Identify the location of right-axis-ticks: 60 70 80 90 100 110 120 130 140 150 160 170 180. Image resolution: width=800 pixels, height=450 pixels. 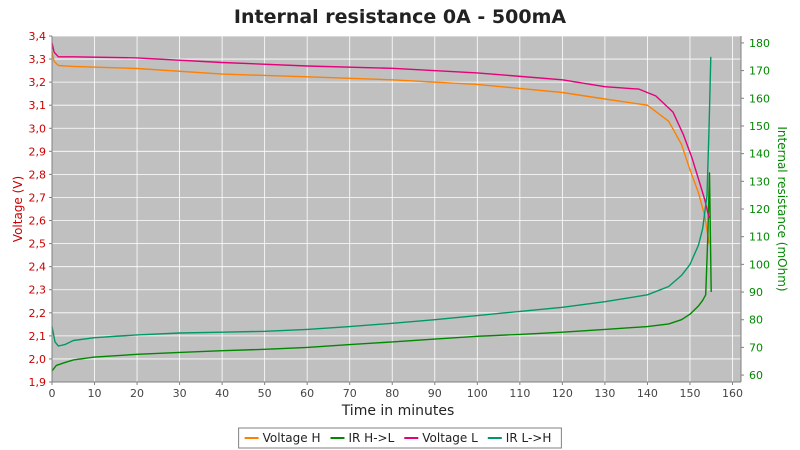
(755, 209).